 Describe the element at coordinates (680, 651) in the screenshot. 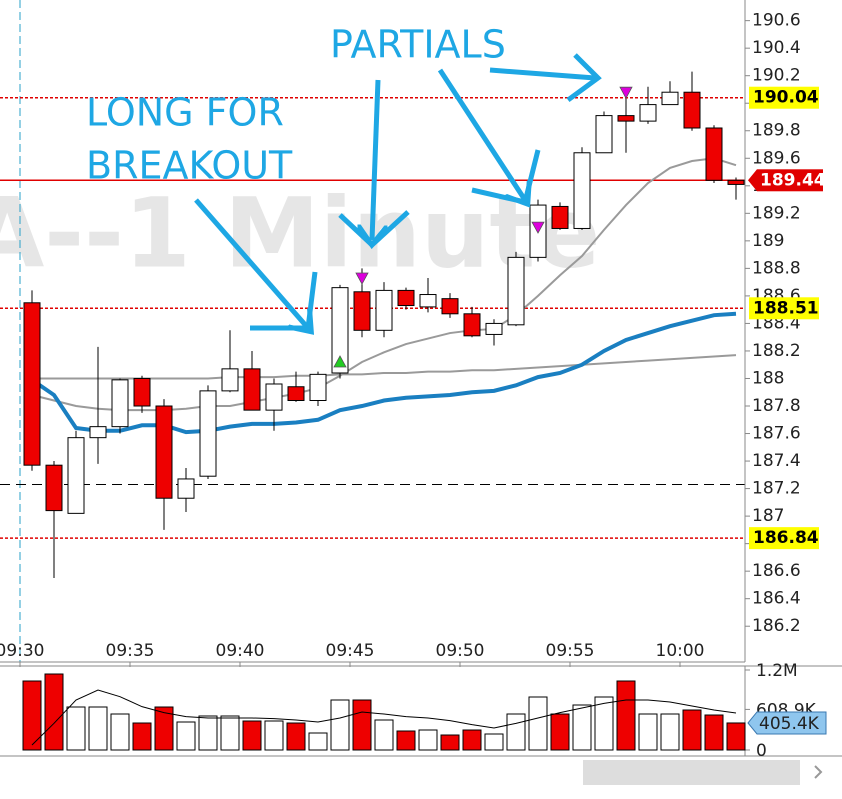

I see `x-tick-label: 10:00` at that location.